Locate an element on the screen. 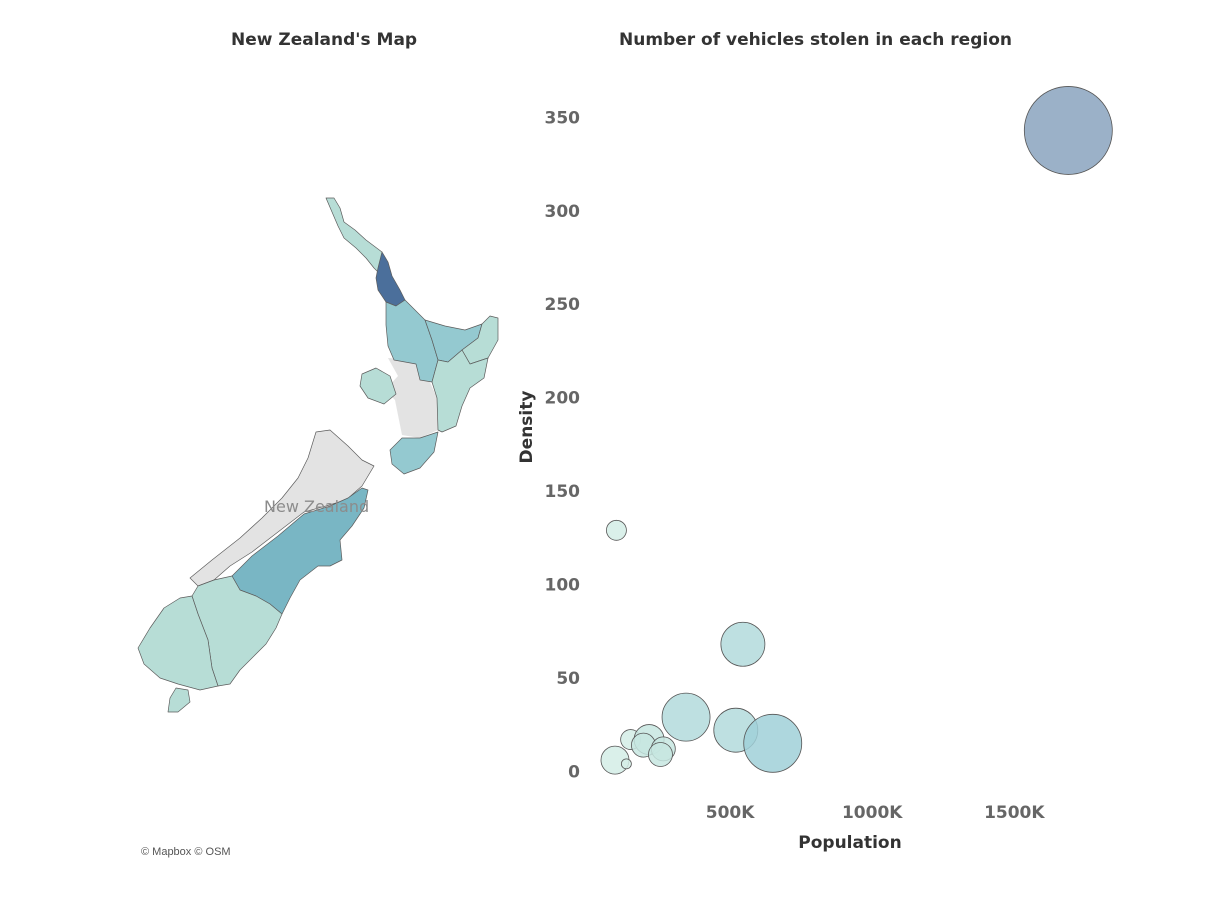  region-southland is located at coordinates (178, 643).